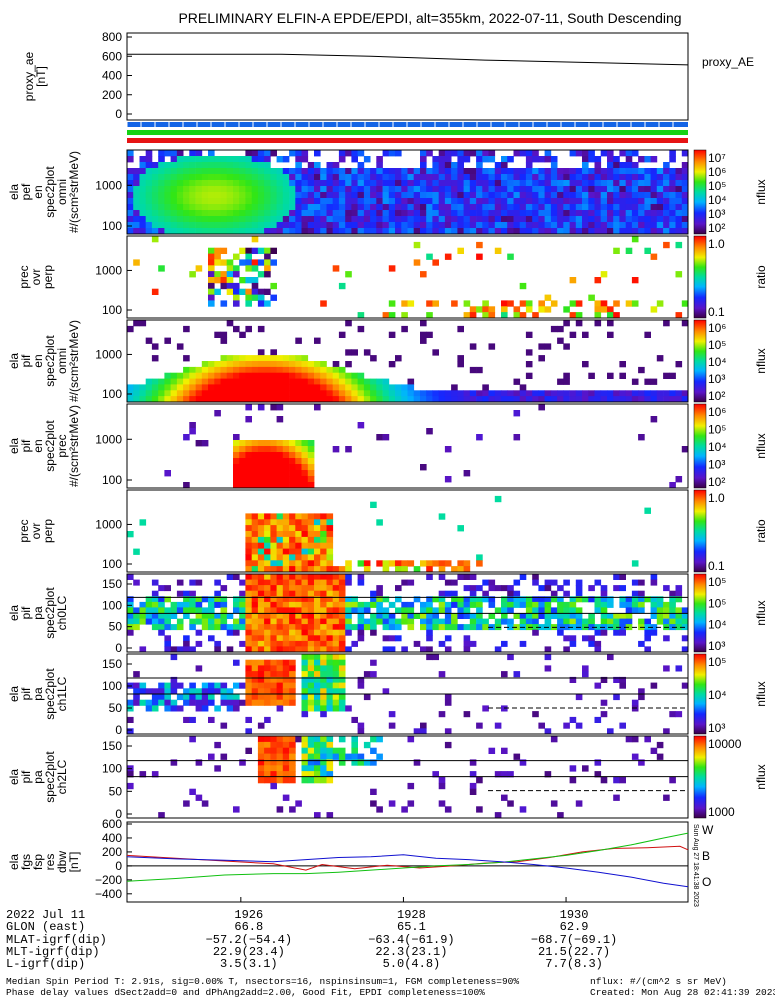  Describe the element at coordinates (407, 858) in the screenshot. I see `fgs-series-line` at that location.